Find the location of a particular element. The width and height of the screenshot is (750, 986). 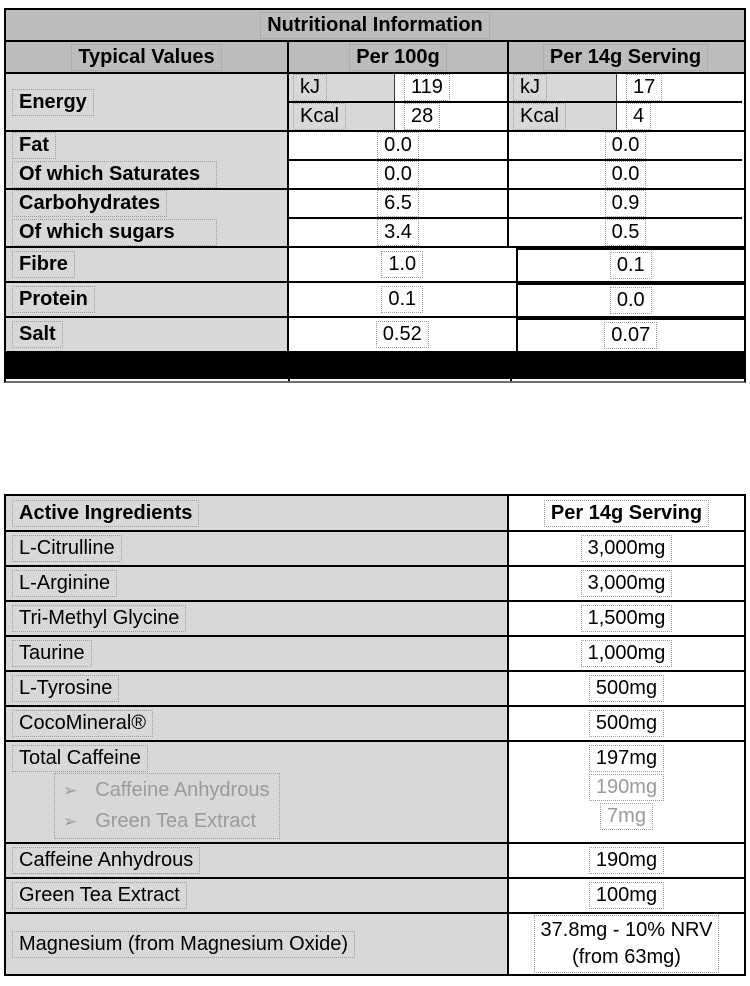

saturates-per-100g-value-cell: 0.0 is located at coordinates (398, 173).